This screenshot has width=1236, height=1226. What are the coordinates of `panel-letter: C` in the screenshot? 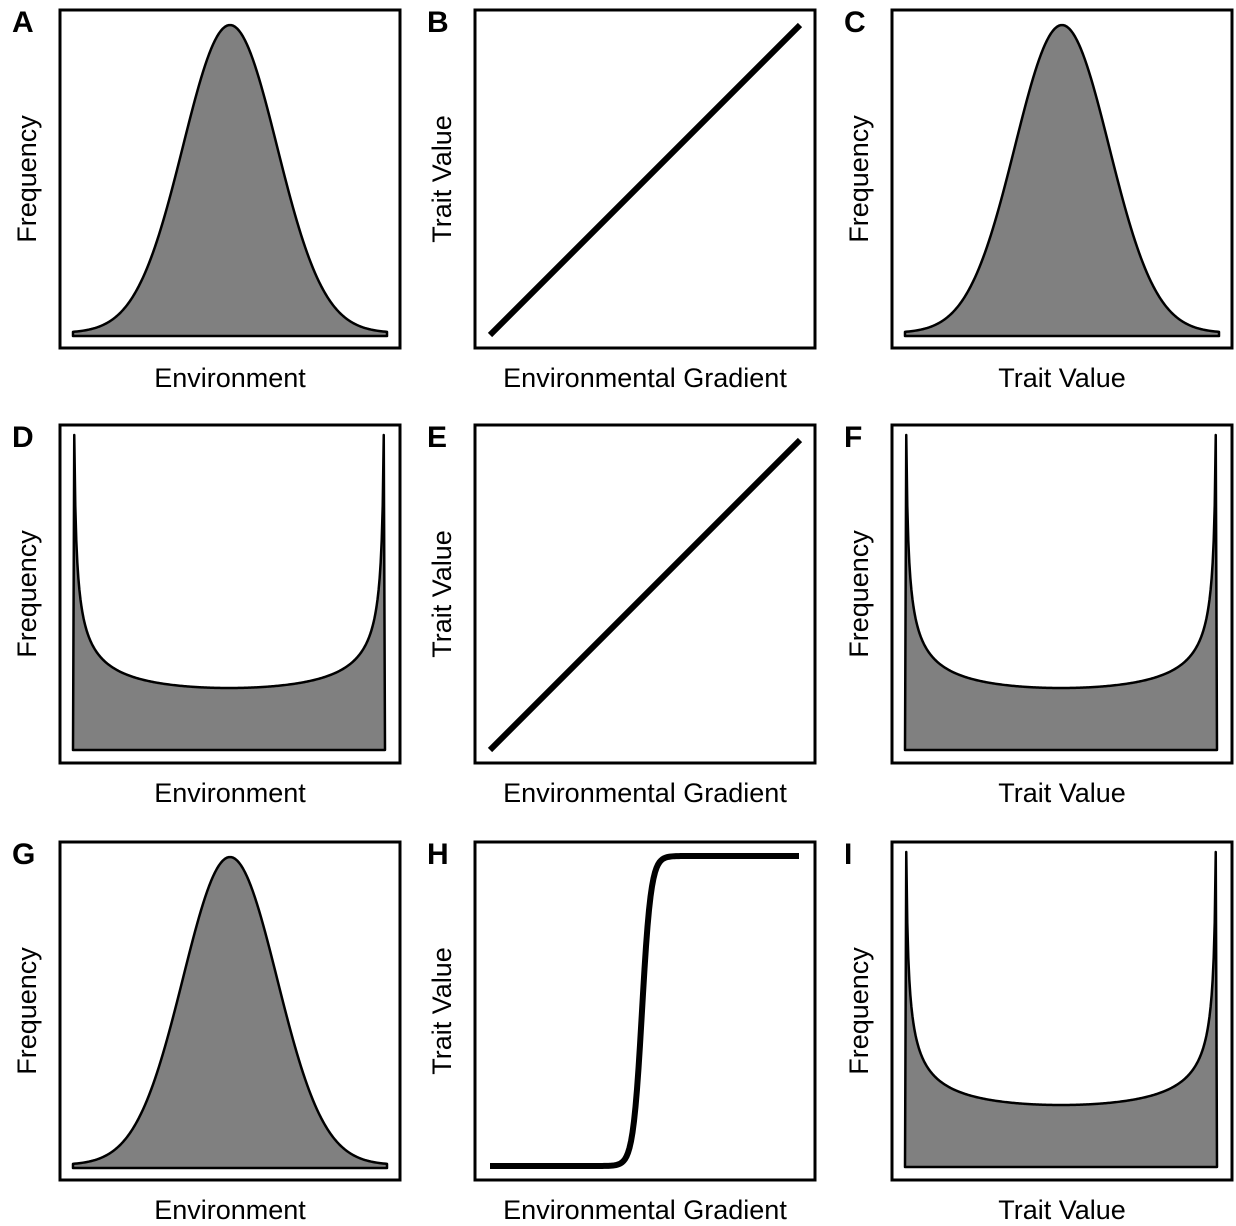 It's located at (855, 22).